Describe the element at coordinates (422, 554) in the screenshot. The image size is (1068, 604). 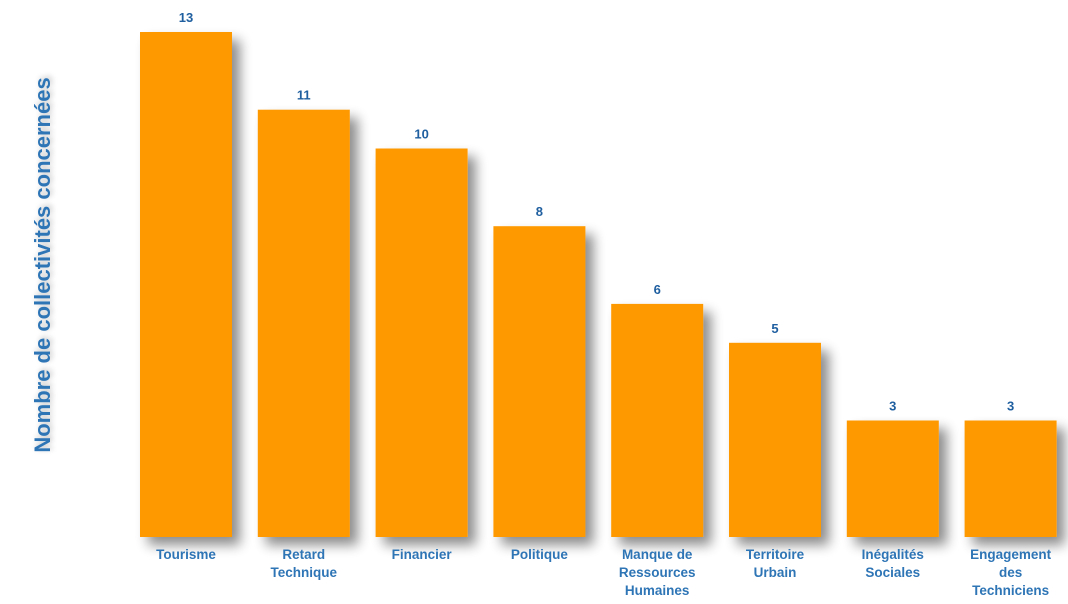
I see `category-label-2: Financier` at that location.